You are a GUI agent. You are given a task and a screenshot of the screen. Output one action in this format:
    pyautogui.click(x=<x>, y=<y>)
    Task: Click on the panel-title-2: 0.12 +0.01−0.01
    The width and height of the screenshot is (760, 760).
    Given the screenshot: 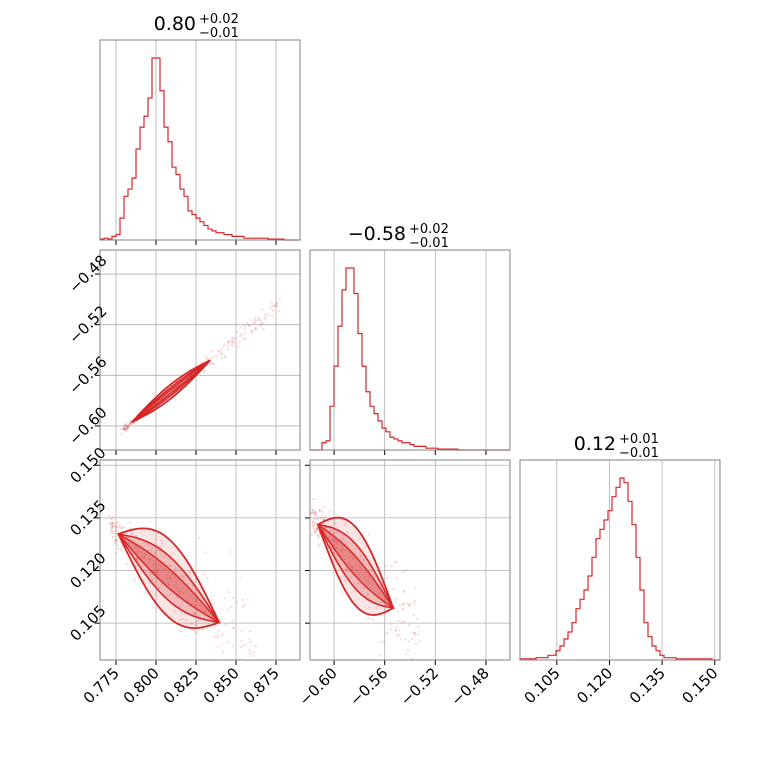 What is the action you would take?
    pyautogui.click(x=616, y=446)
    